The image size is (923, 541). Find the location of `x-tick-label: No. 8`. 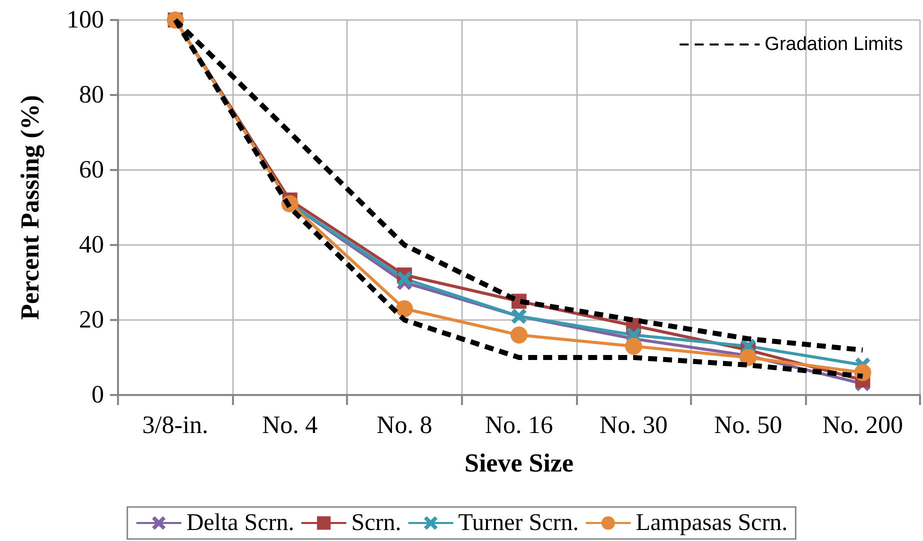

x-tick-label: No. 8 is located at coordinates (404, 425).